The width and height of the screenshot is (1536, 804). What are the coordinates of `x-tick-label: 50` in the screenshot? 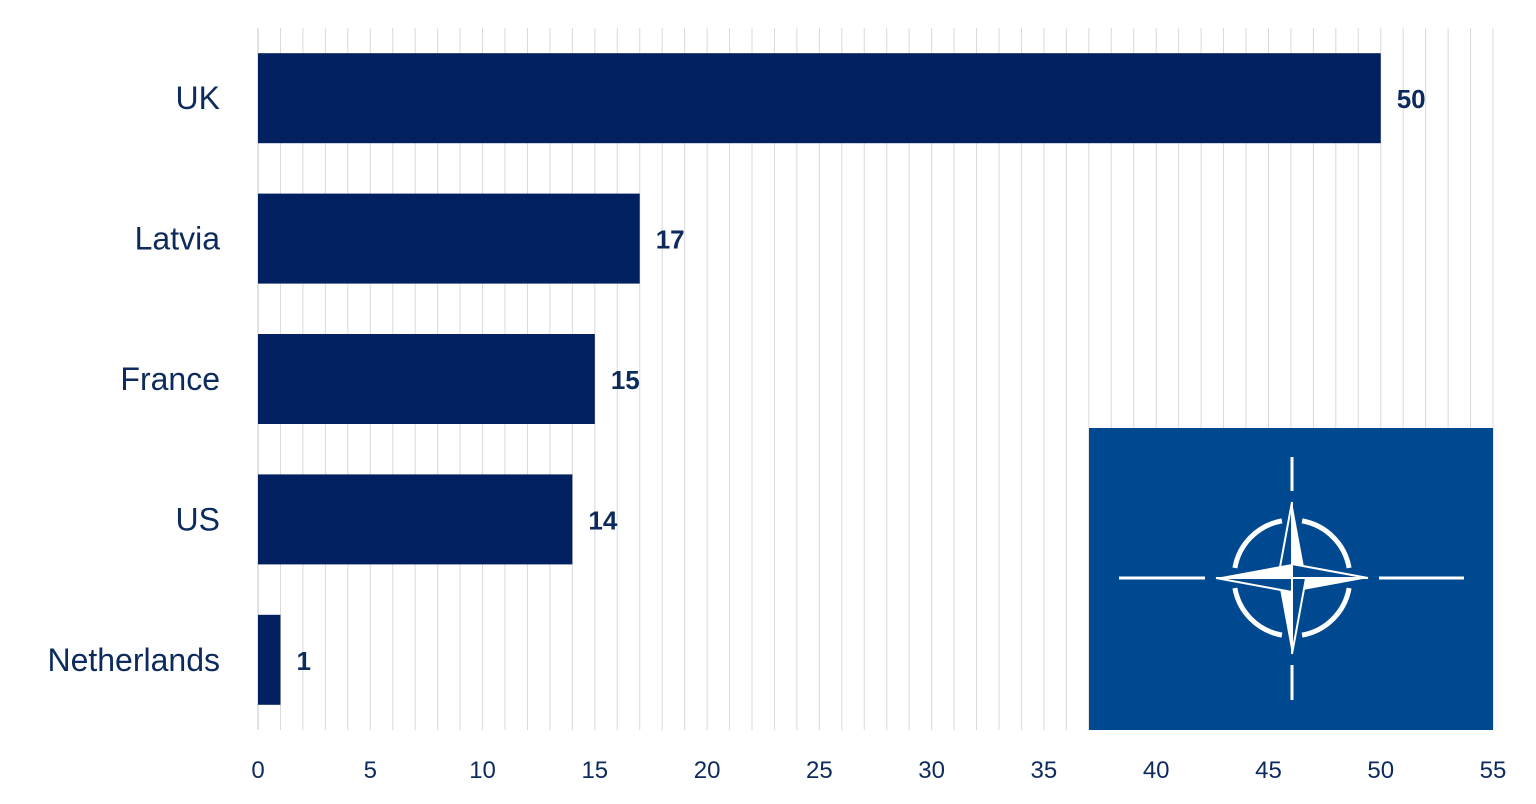 It's located at (1380, 770).